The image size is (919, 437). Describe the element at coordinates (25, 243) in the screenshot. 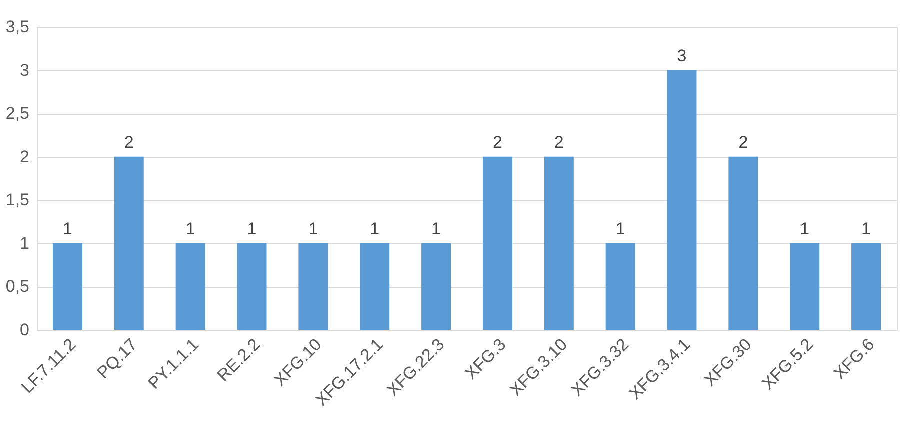

I see `y-tick-label: 1` at that location.